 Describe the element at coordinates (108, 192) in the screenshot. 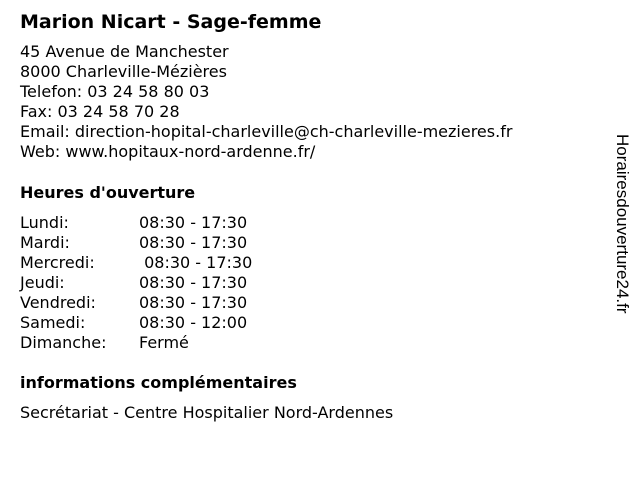

I see `hours-heading: Heures d'ouverture` at that location.